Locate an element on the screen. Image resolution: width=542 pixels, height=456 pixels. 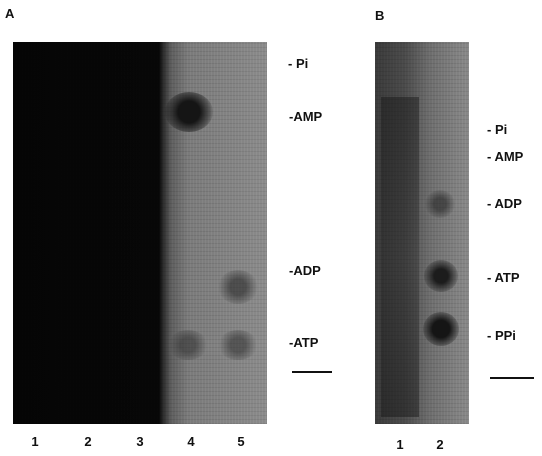
marker-a-adp: -ADP is located at coordinates (305, 270).